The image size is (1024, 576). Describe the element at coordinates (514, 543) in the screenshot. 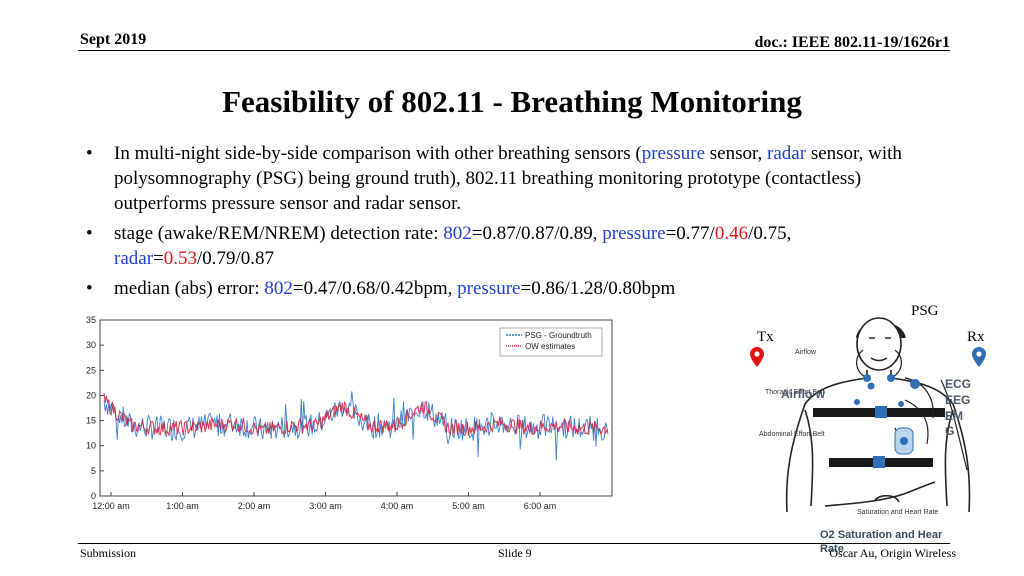

I see `footer-divider` at that location.